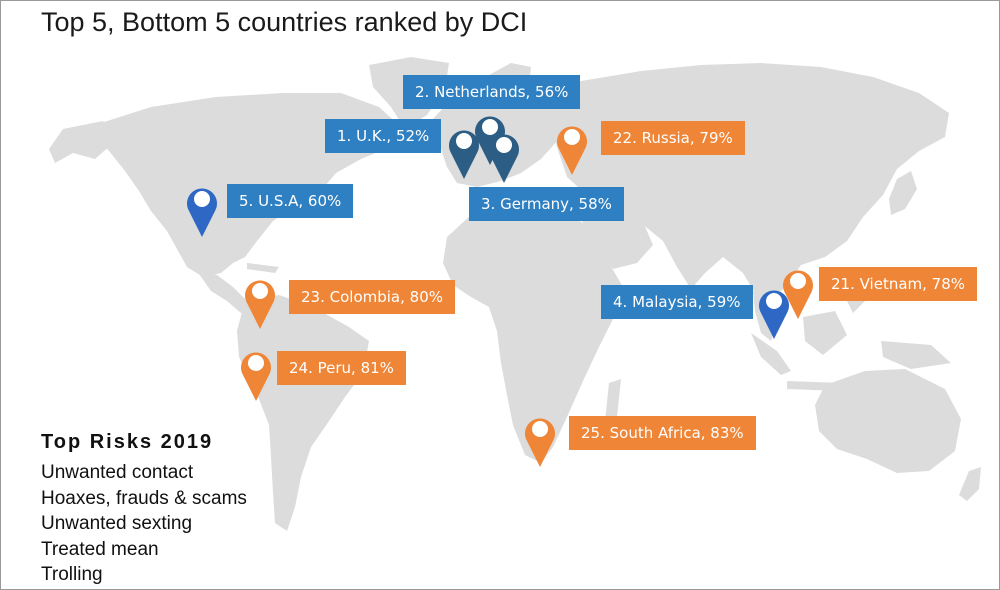 The image size is (1000, 590). Describe the element at coordinates (224, 292) in the screenshot. I see `central-america-landmass` at that location.